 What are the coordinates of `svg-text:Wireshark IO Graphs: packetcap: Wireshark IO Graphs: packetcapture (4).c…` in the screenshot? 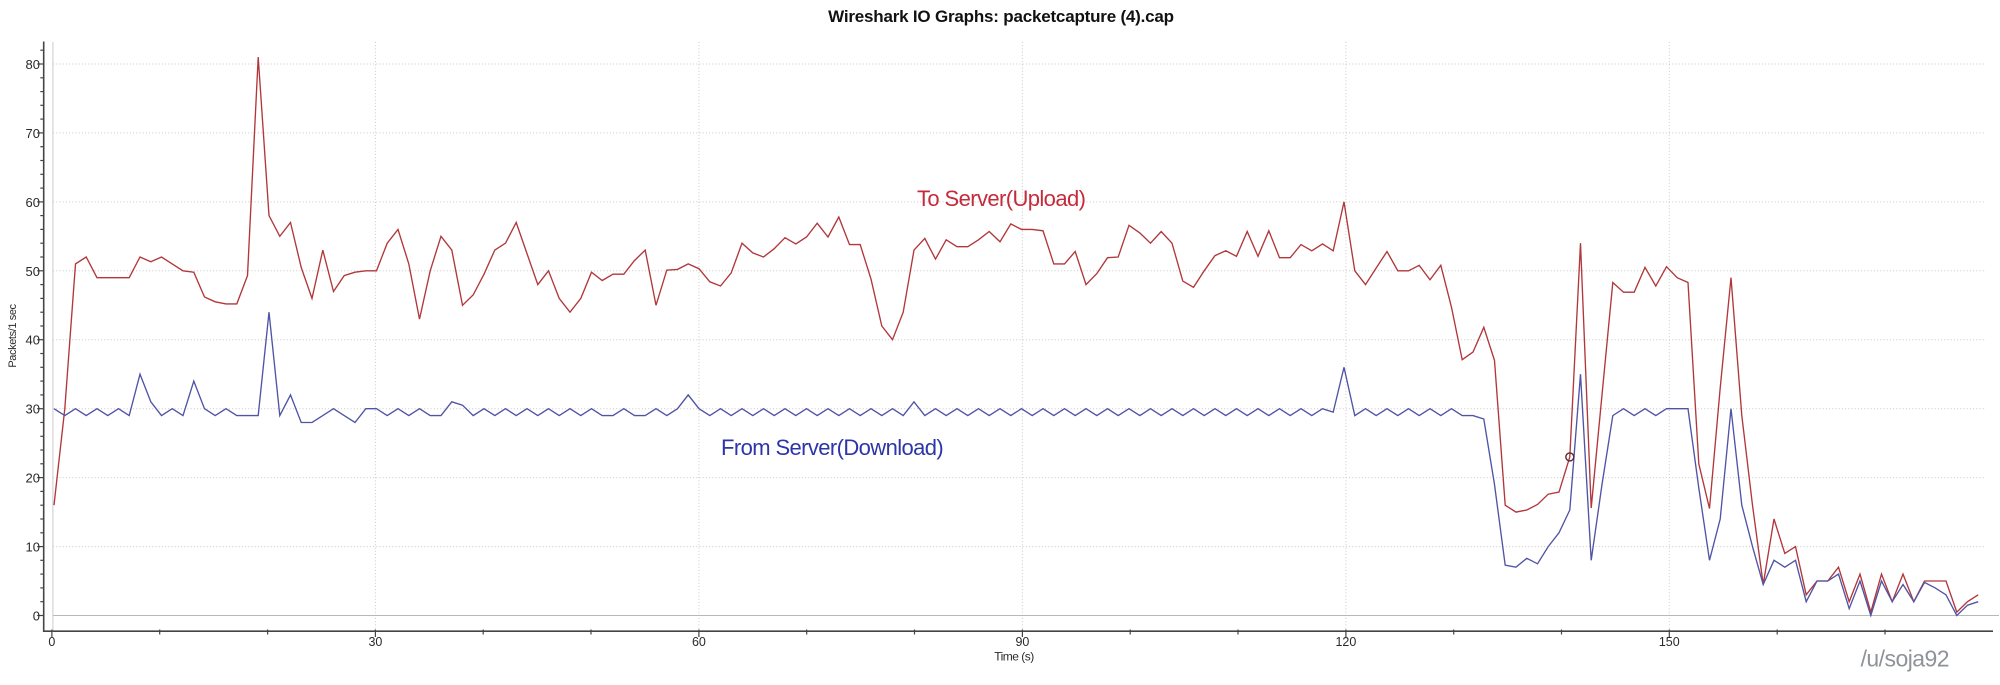 It's located at (1001, 16).